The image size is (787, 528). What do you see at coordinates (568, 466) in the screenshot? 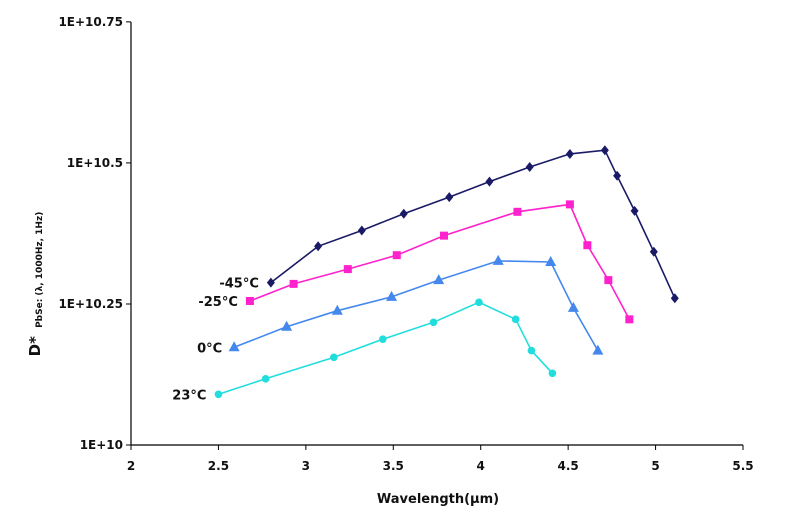
I see `x-tick-label: 4.5` at bounding box center [568, 466].